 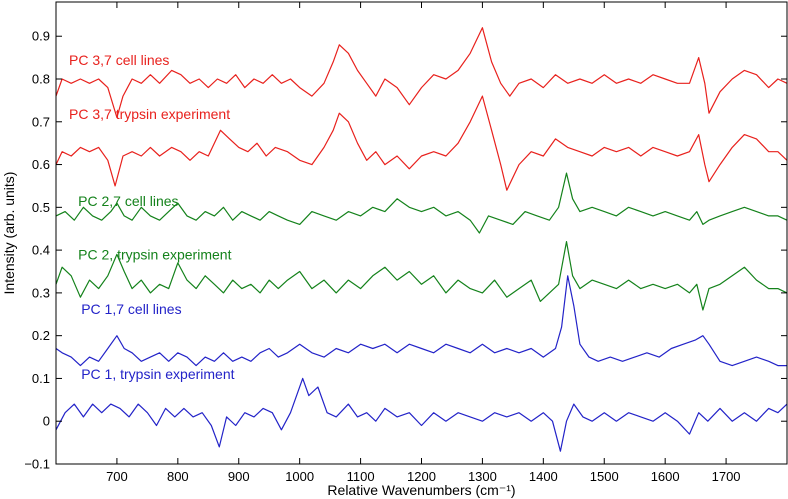 What do you see at coordinates (117, 476) in the screenshot?
I see `x-tick-label: 700` at bounding box center [117, 476].